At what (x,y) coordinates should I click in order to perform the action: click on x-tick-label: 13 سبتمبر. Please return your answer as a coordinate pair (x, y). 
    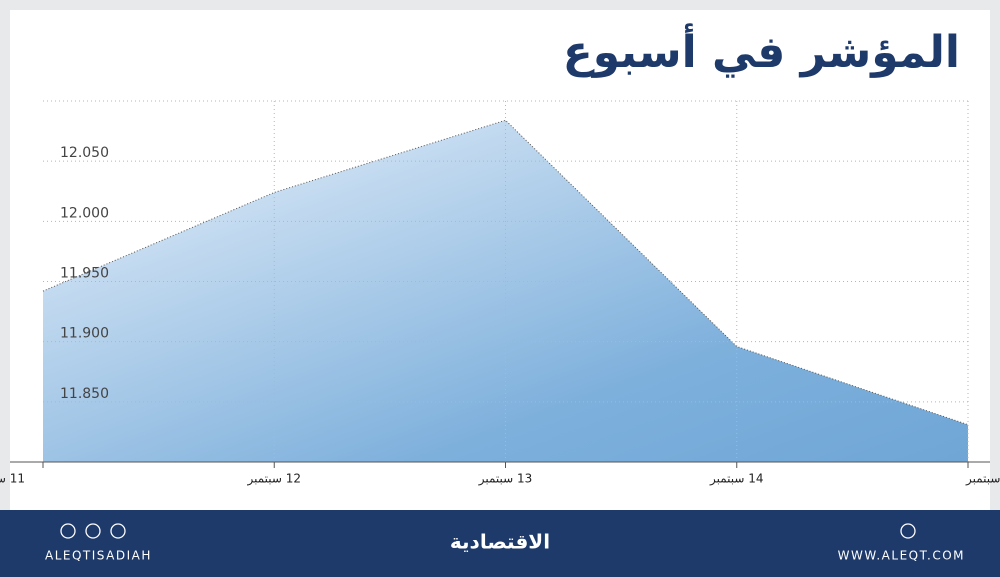
    Looking at the image, I should click on (505, 479).